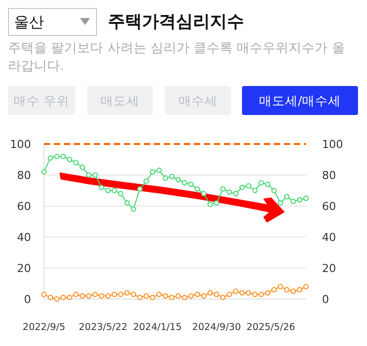  Describe the element at coordinates (157, 327) in the screenshot. I see `x-tick-label: 2024/1/15` at that location.